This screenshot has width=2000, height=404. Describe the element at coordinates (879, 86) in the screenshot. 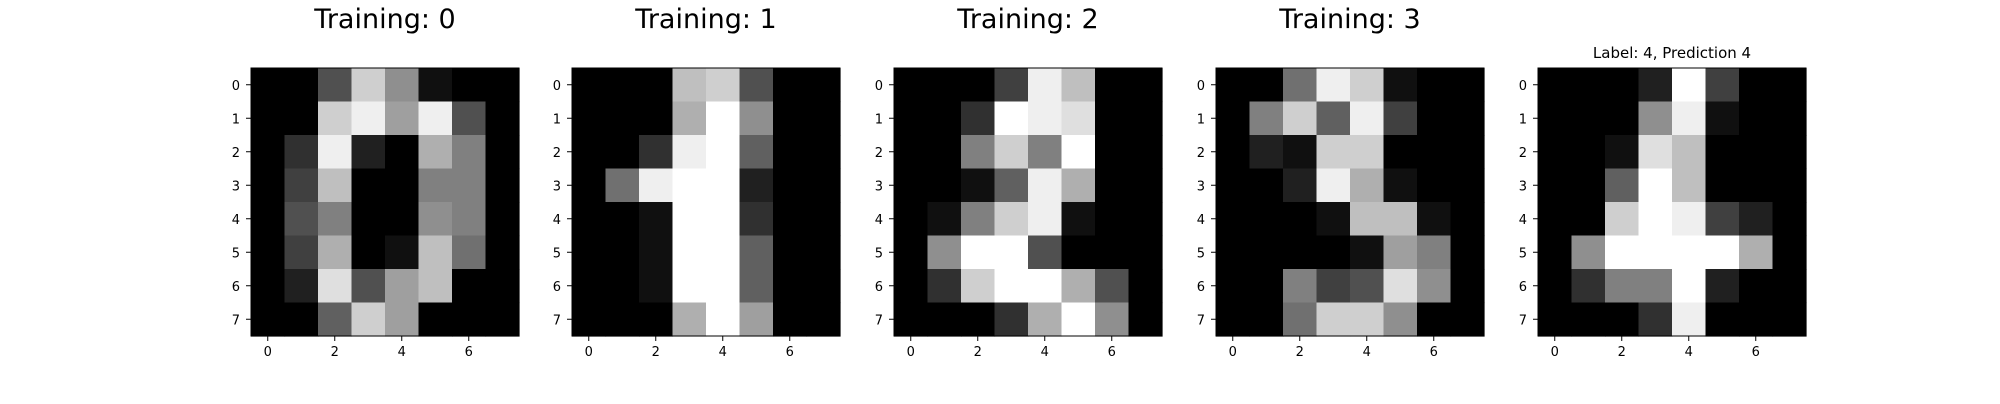

I see `y-tick-label: 0` at that location.